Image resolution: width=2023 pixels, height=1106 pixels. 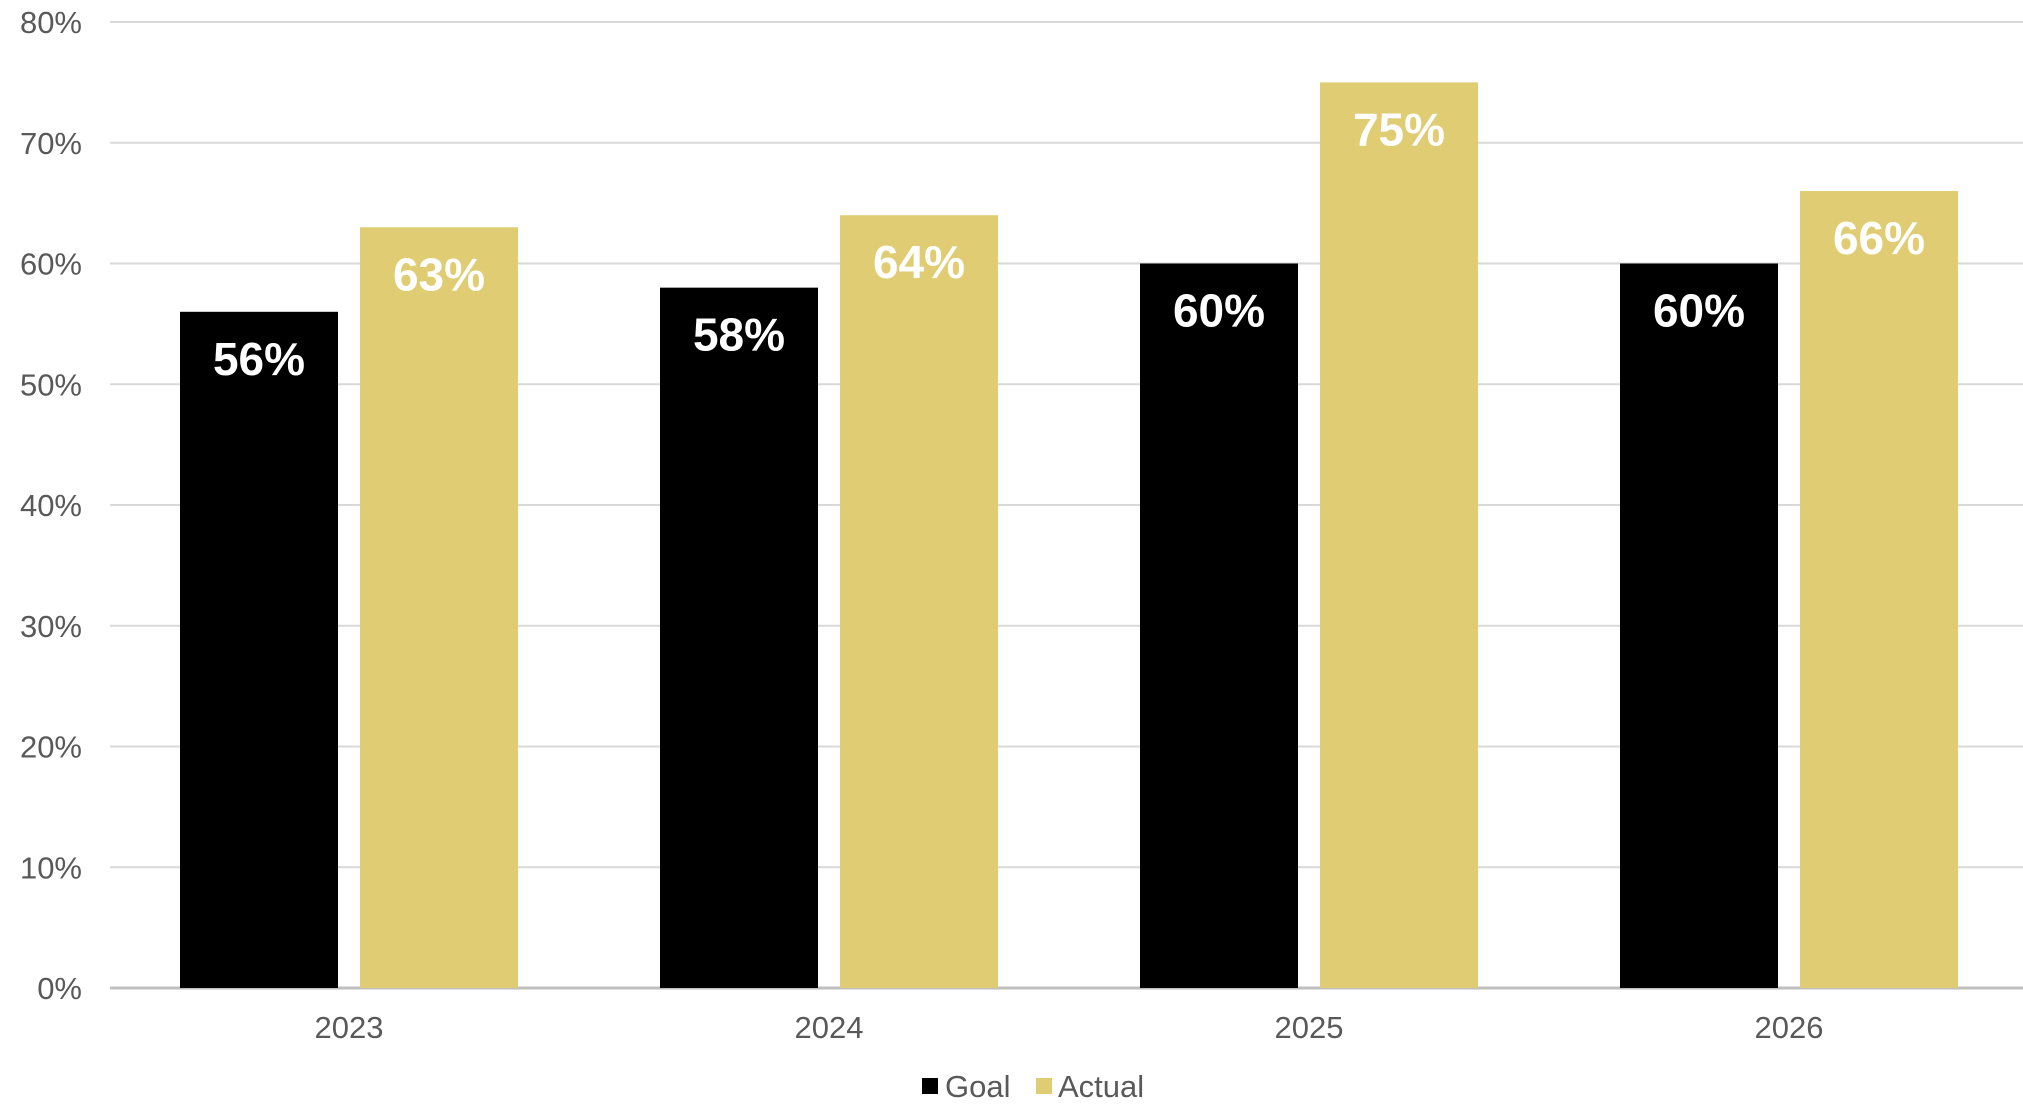 I want to click on y-tick-label: 70%, so click(x=51, y=143).